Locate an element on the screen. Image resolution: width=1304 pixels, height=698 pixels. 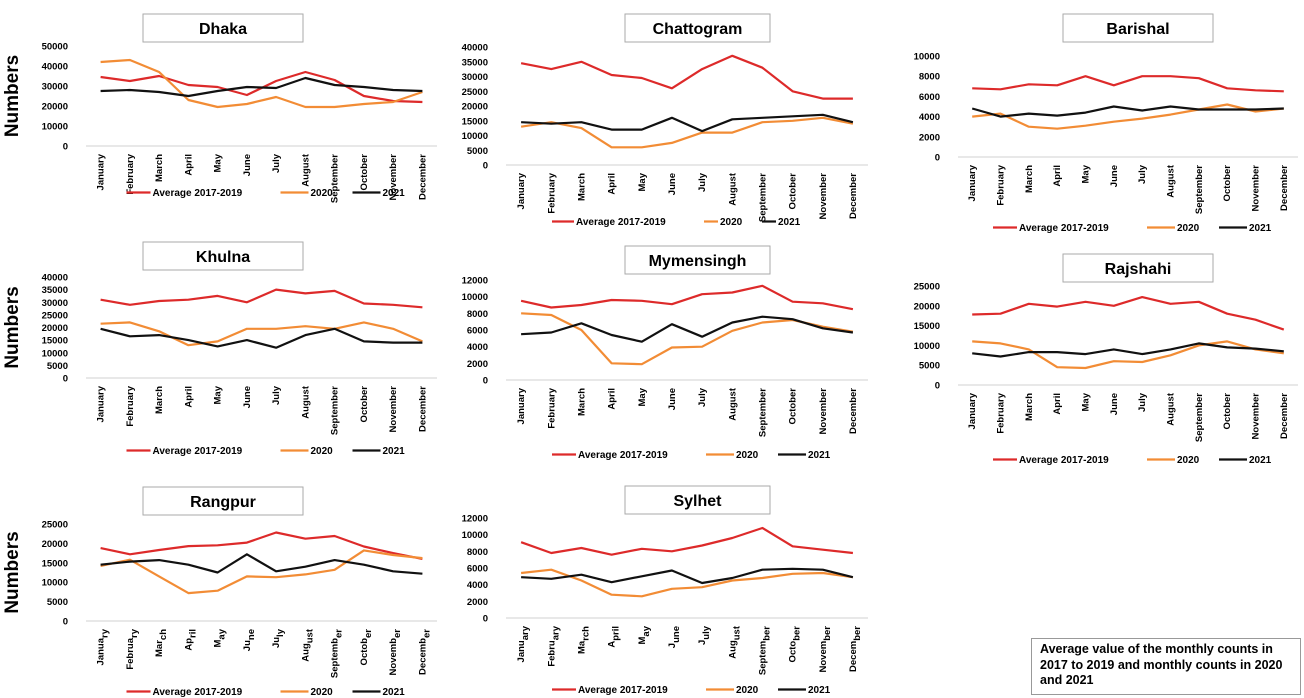
y-tick-label: 12000 is located at coordinates (475, 519).